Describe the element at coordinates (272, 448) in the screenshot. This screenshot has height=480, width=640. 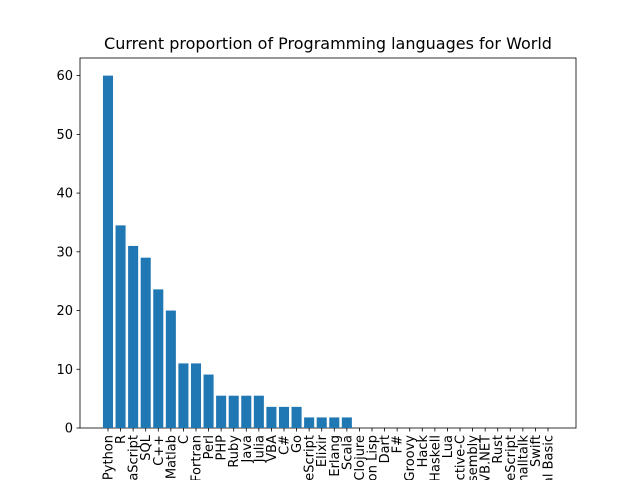
I see `x-tick-label: VBA` at that location.